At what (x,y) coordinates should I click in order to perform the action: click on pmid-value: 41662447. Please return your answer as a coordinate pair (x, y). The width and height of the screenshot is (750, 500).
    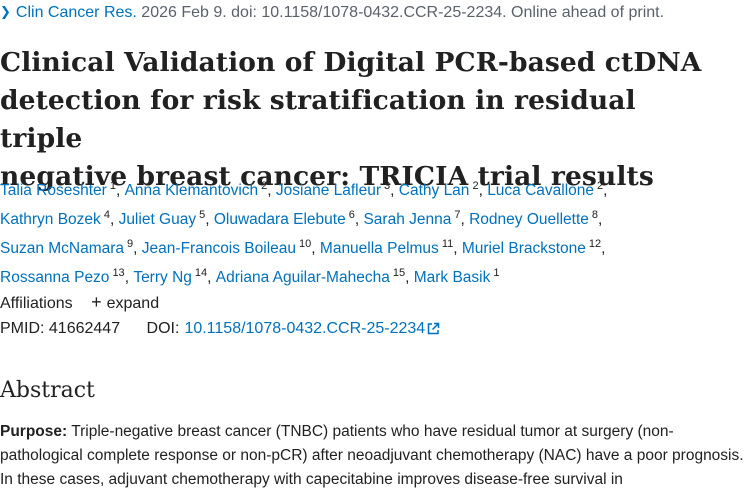
    Looking at the image, I should click on (84, 328).